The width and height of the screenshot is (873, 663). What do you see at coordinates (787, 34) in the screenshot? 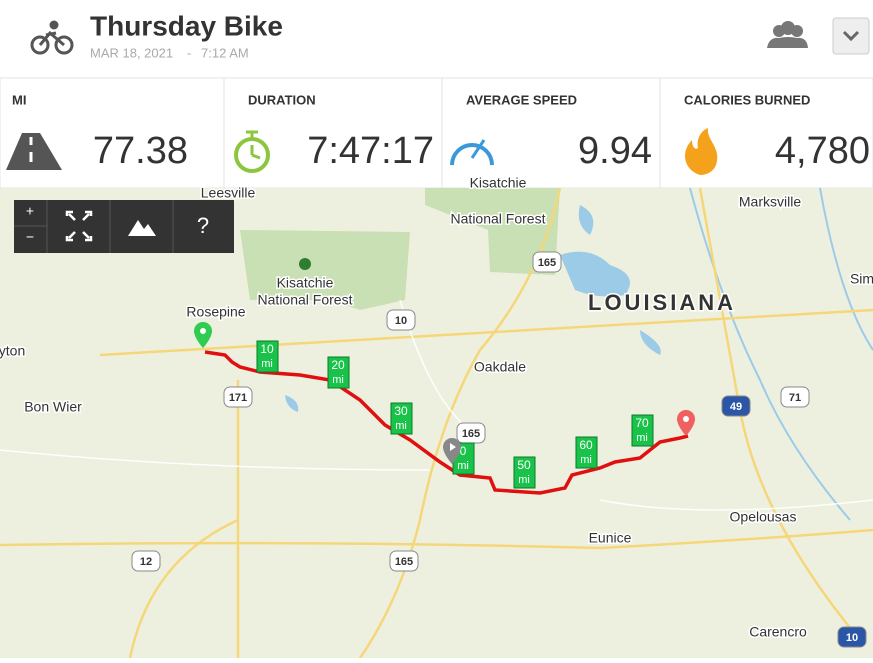
I see `friends-icon` at bounding box center [787, 34].